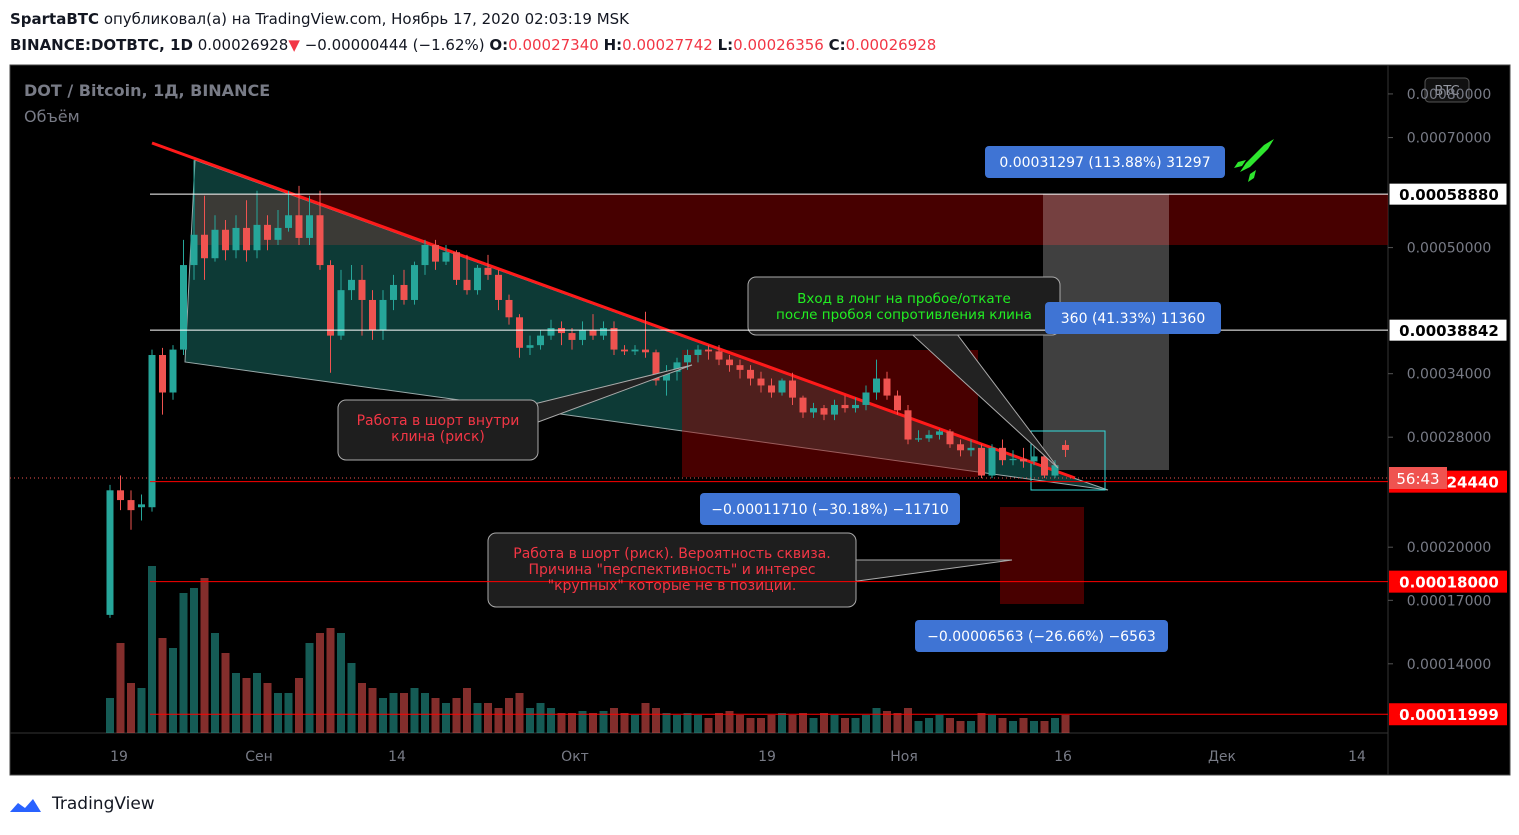 The height and width of the screenshot is (835, 1519). Describe the element at coordinates (1222, 757) in the screenshot. I see `x-tick-label: Дек` at that location.